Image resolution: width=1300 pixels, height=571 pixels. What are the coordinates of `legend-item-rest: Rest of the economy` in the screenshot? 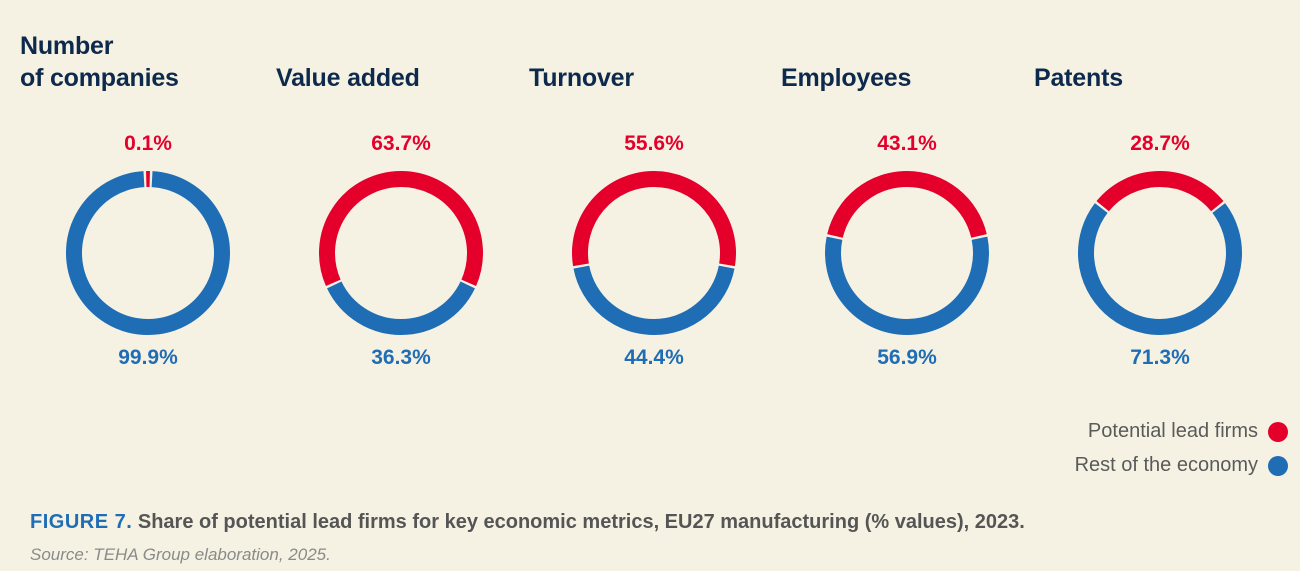 It's located at (1181, 465).